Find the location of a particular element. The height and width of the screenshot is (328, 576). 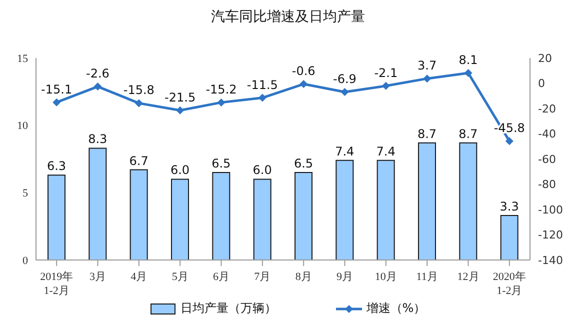

y2-tick-label: -20 is located at coordinates (547, 109).